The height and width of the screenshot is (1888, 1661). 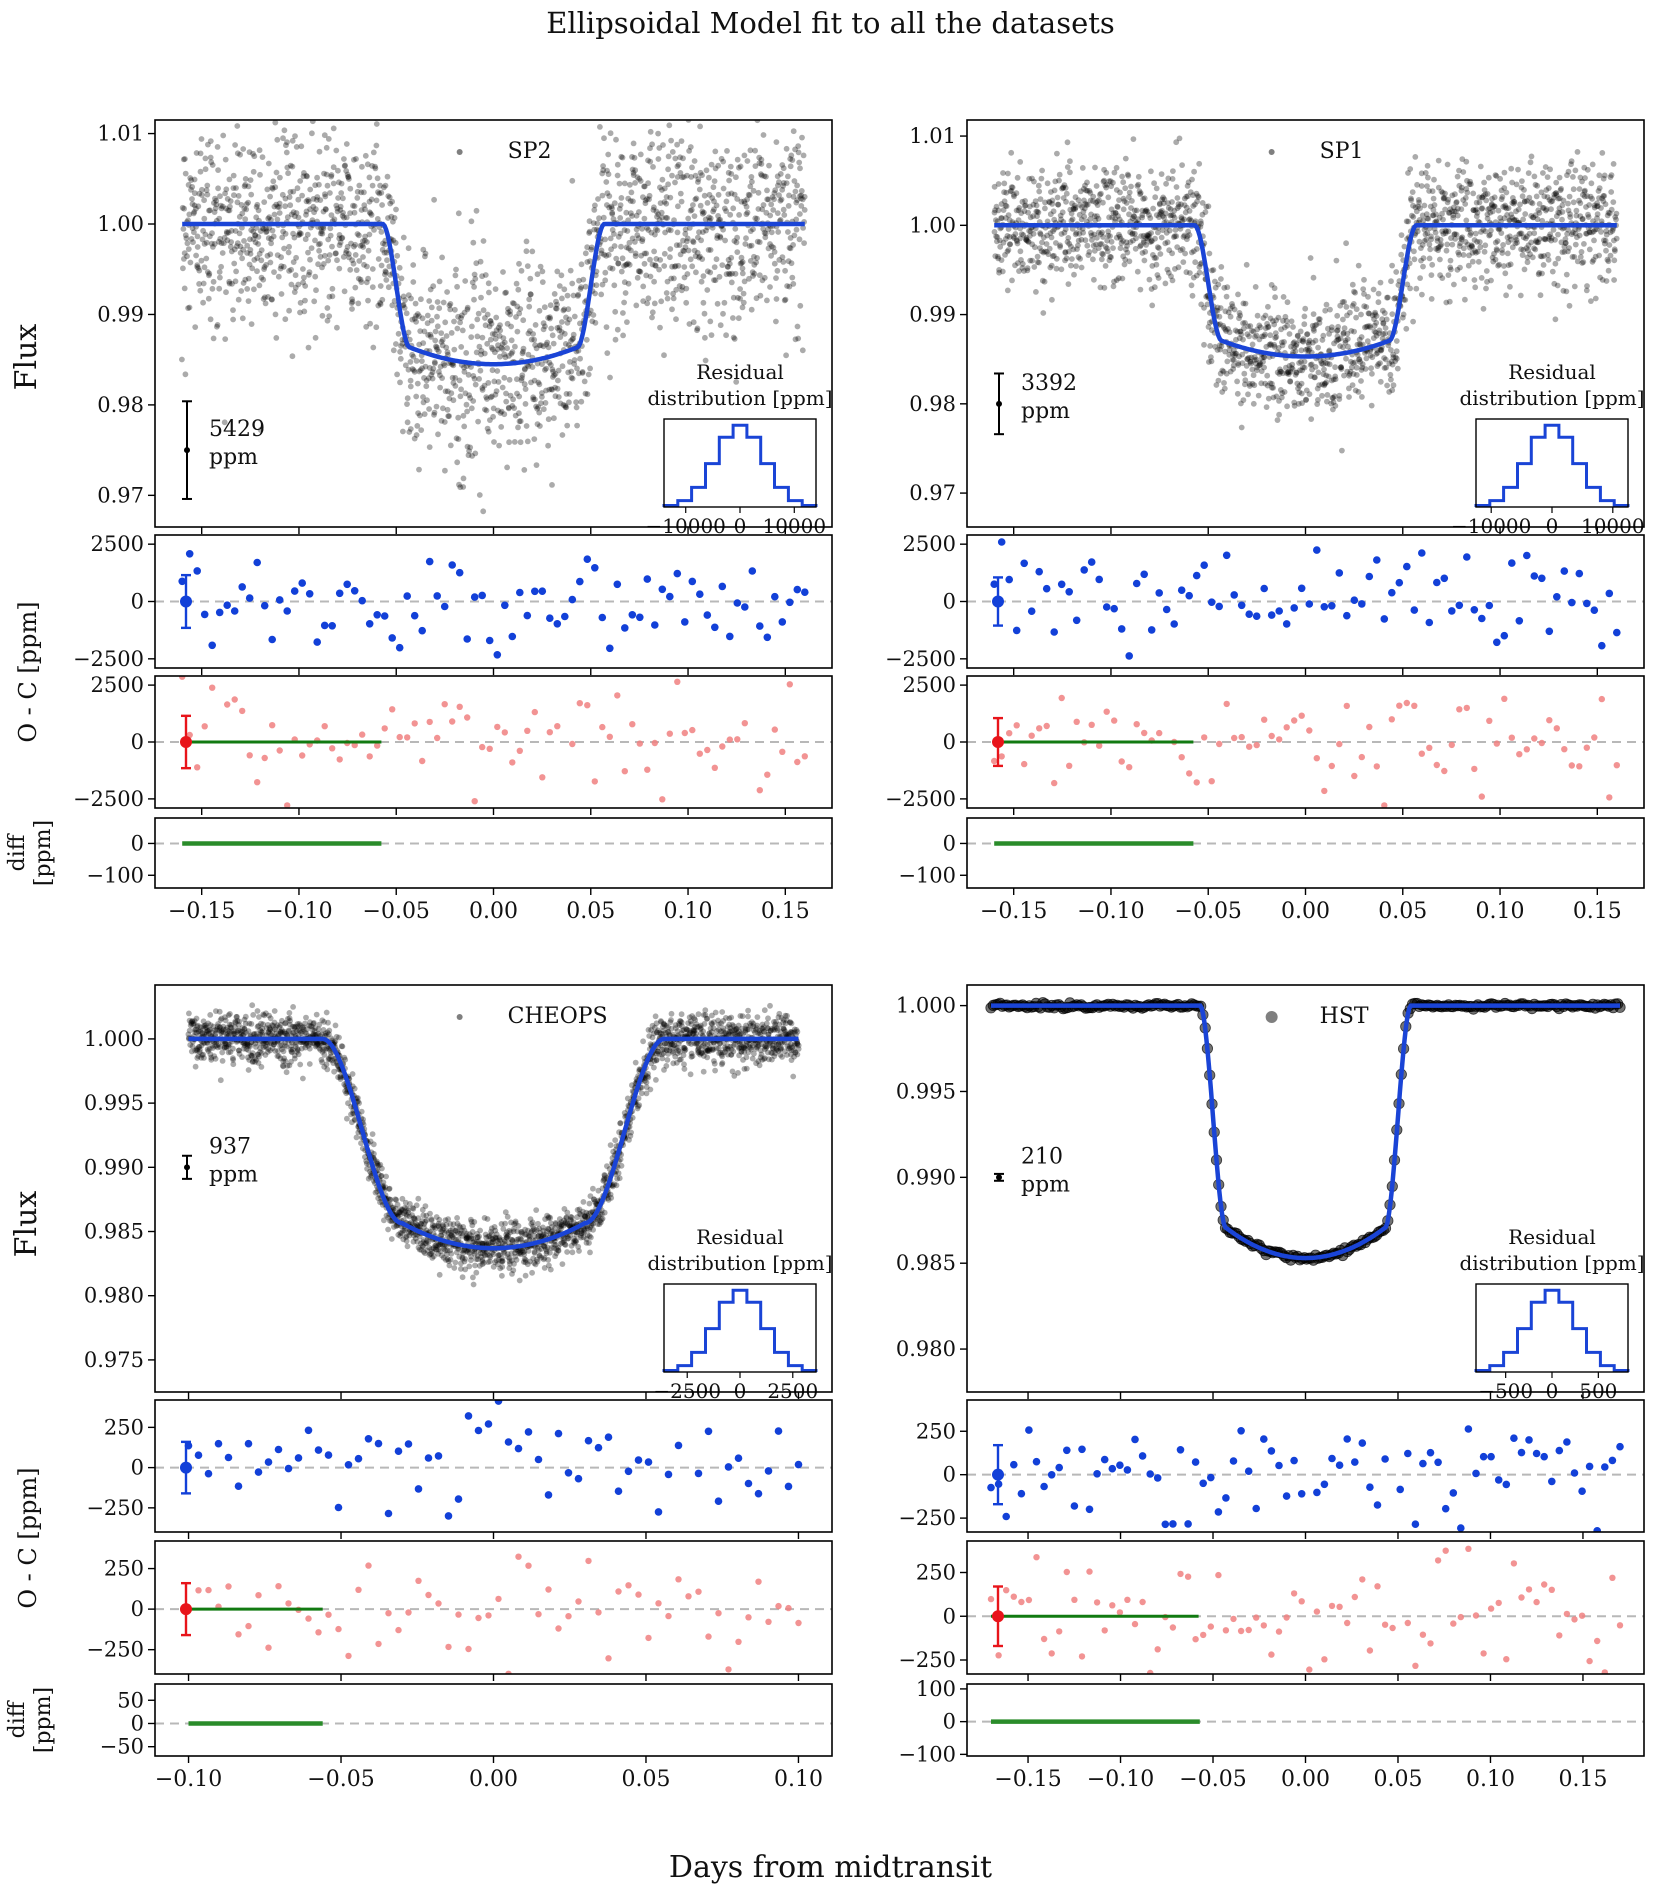 I want to click on sp1-oc-detrended-point, so click(x=1564, y=749).